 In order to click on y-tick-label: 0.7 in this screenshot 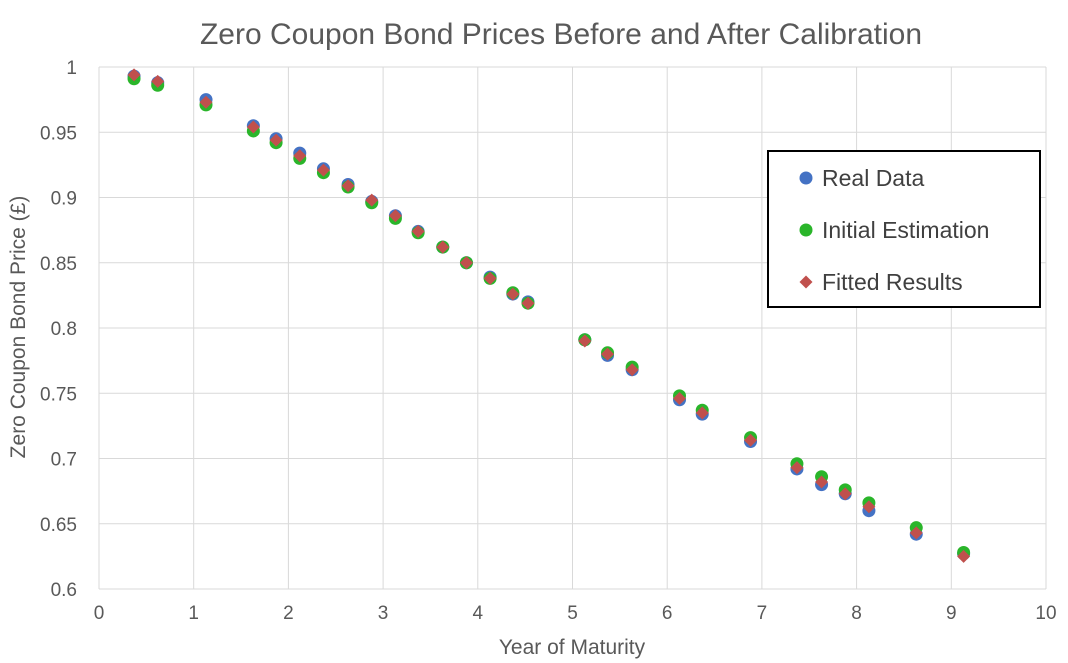, I will do `click(64, 460)`.